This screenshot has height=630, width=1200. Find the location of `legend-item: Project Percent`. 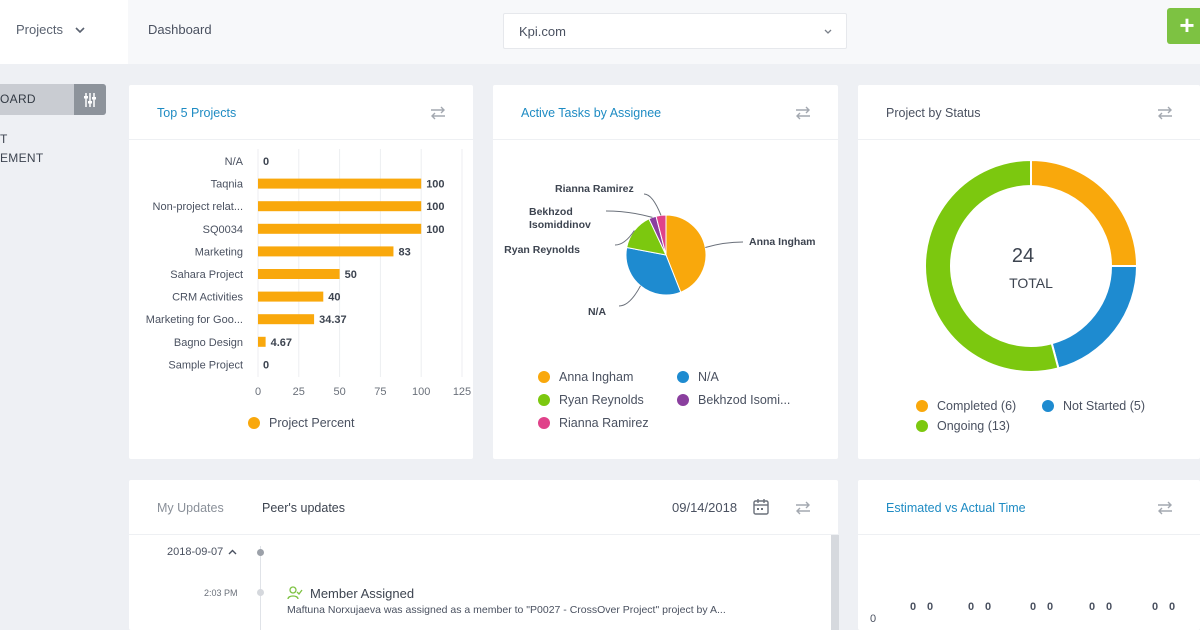

legend-item: Project Percent is located at coordinates (301, 423).